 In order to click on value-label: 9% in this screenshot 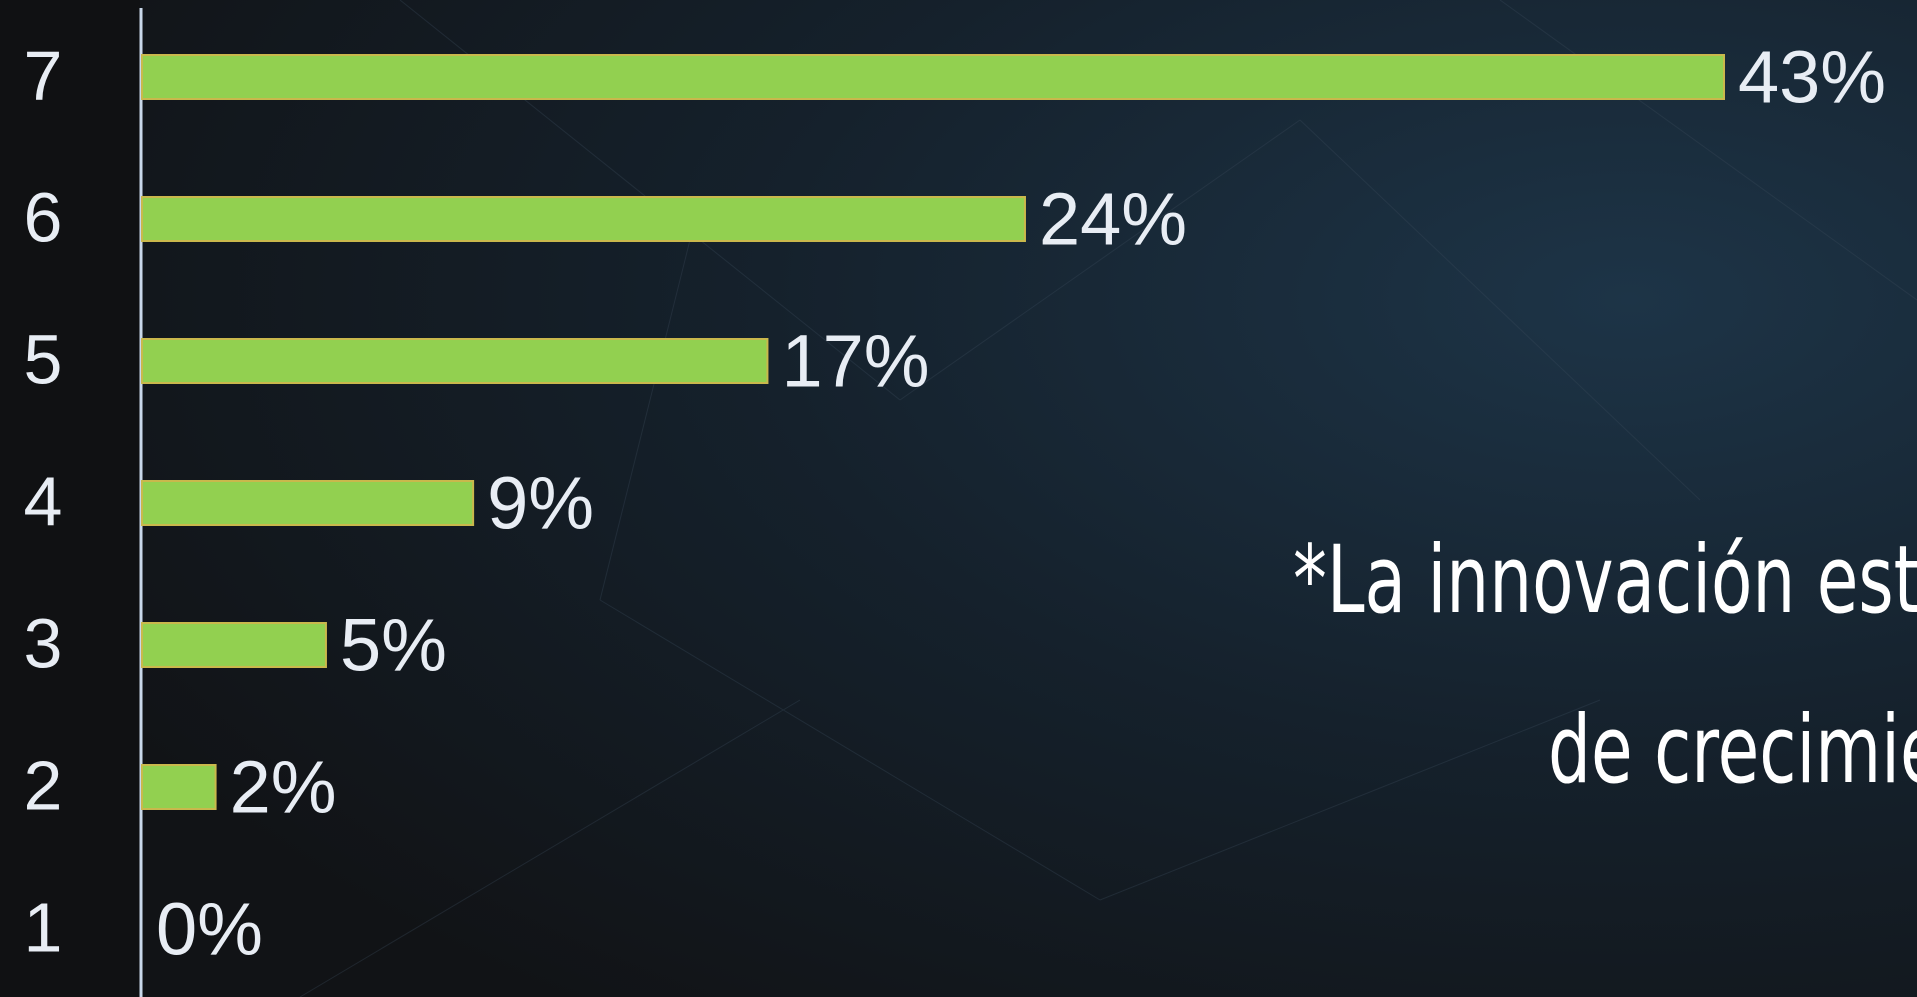, I will do `click(540, 503)`.